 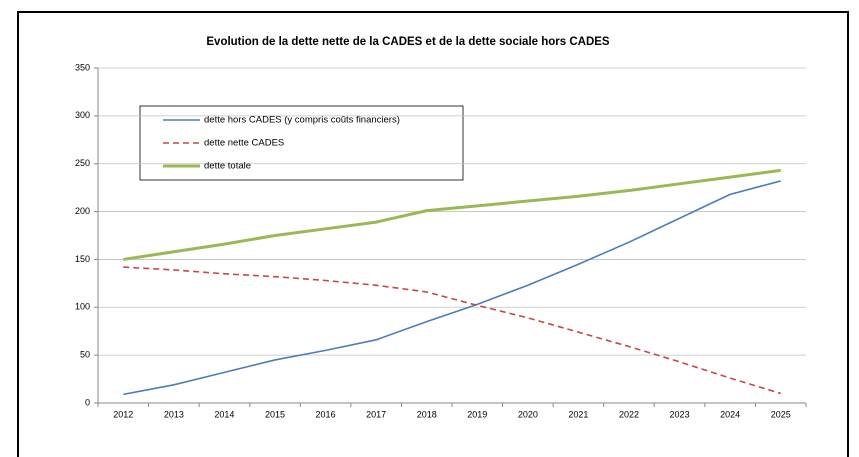 I want to click on y-tick-label: 50, so click(x=85, y=355).